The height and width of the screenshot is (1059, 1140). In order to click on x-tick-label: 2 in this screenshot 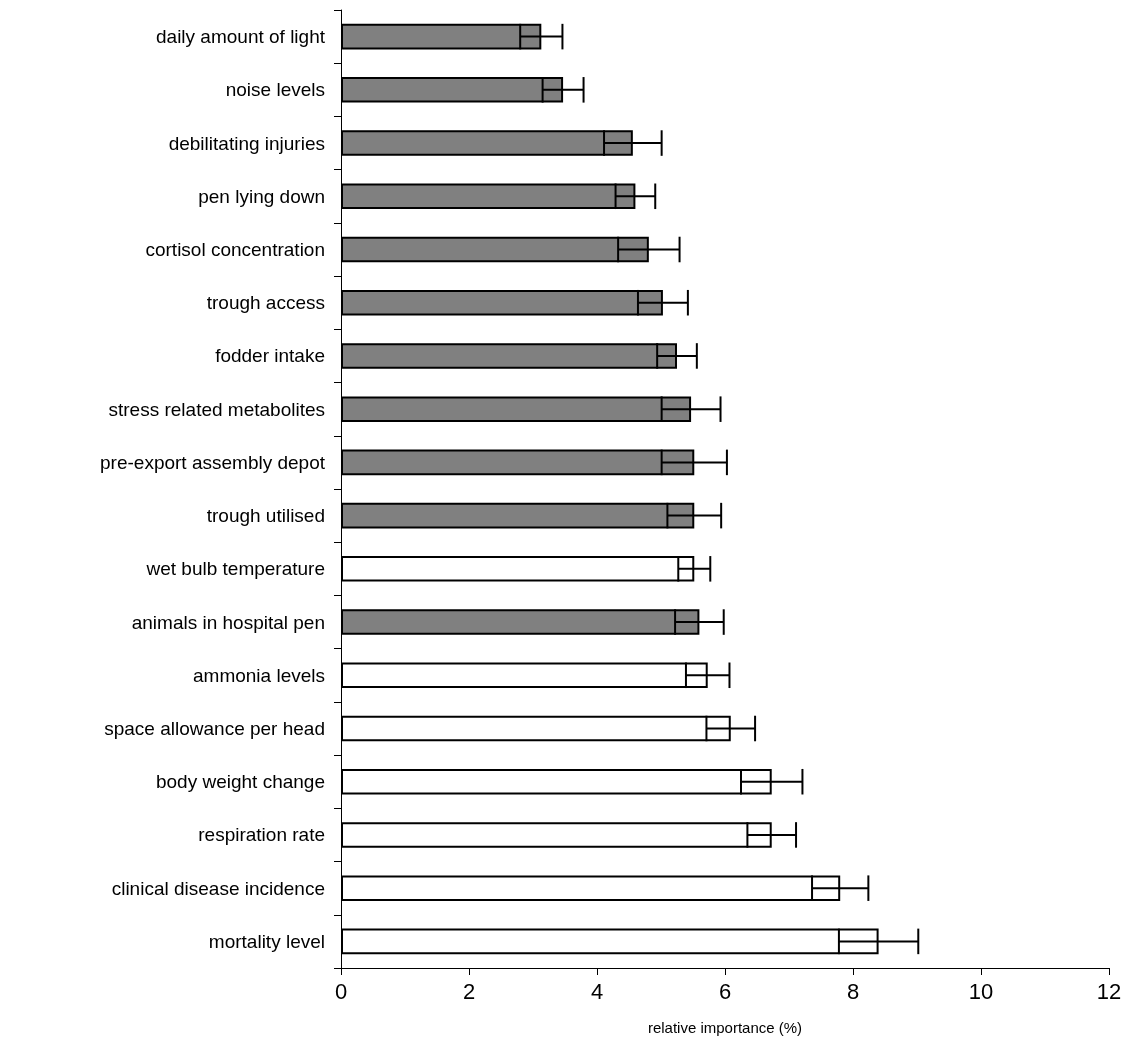, I will do `click(469, 991)`.